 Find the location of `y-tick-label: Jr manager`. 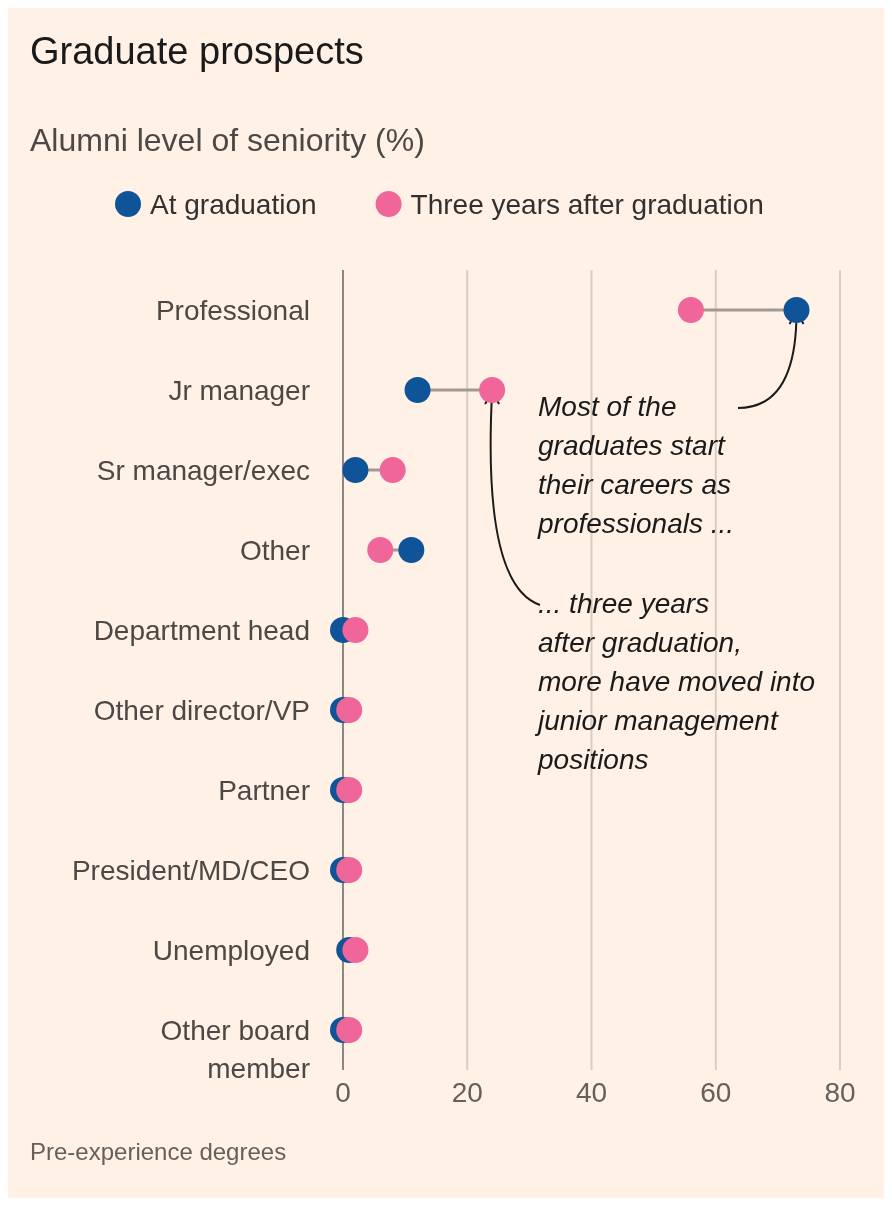

y-tick-label: Jr manager is located at coordinates (239, 390).